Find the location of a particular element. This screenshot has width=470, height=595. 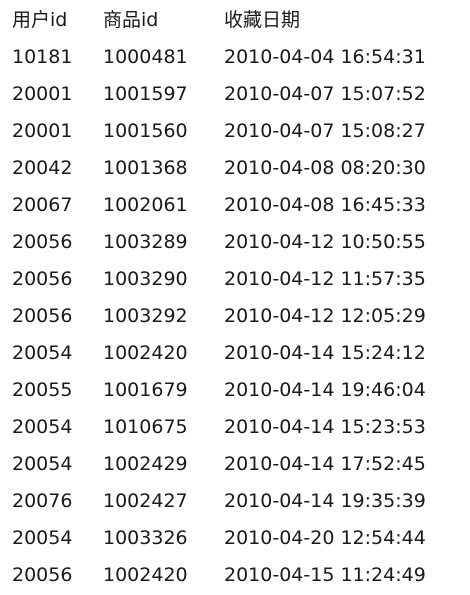

cell-favorite-date: 2010-04-12 11:57:35 is located at coordinates (325, 279).